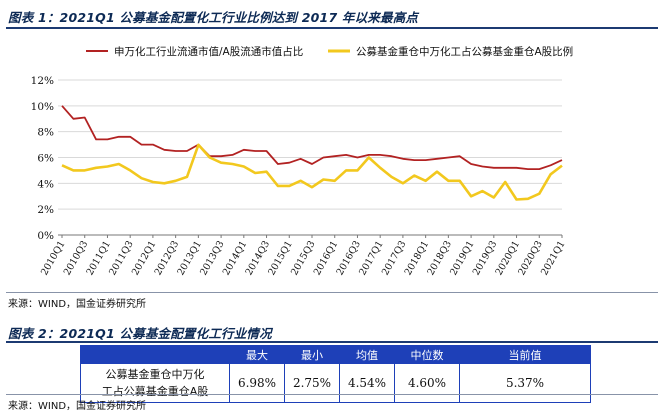  Describe the element at coordinates (77, 304) in the screenshot. I see `figure1-source: 来源：WIND，国金证券研究所` at that location.